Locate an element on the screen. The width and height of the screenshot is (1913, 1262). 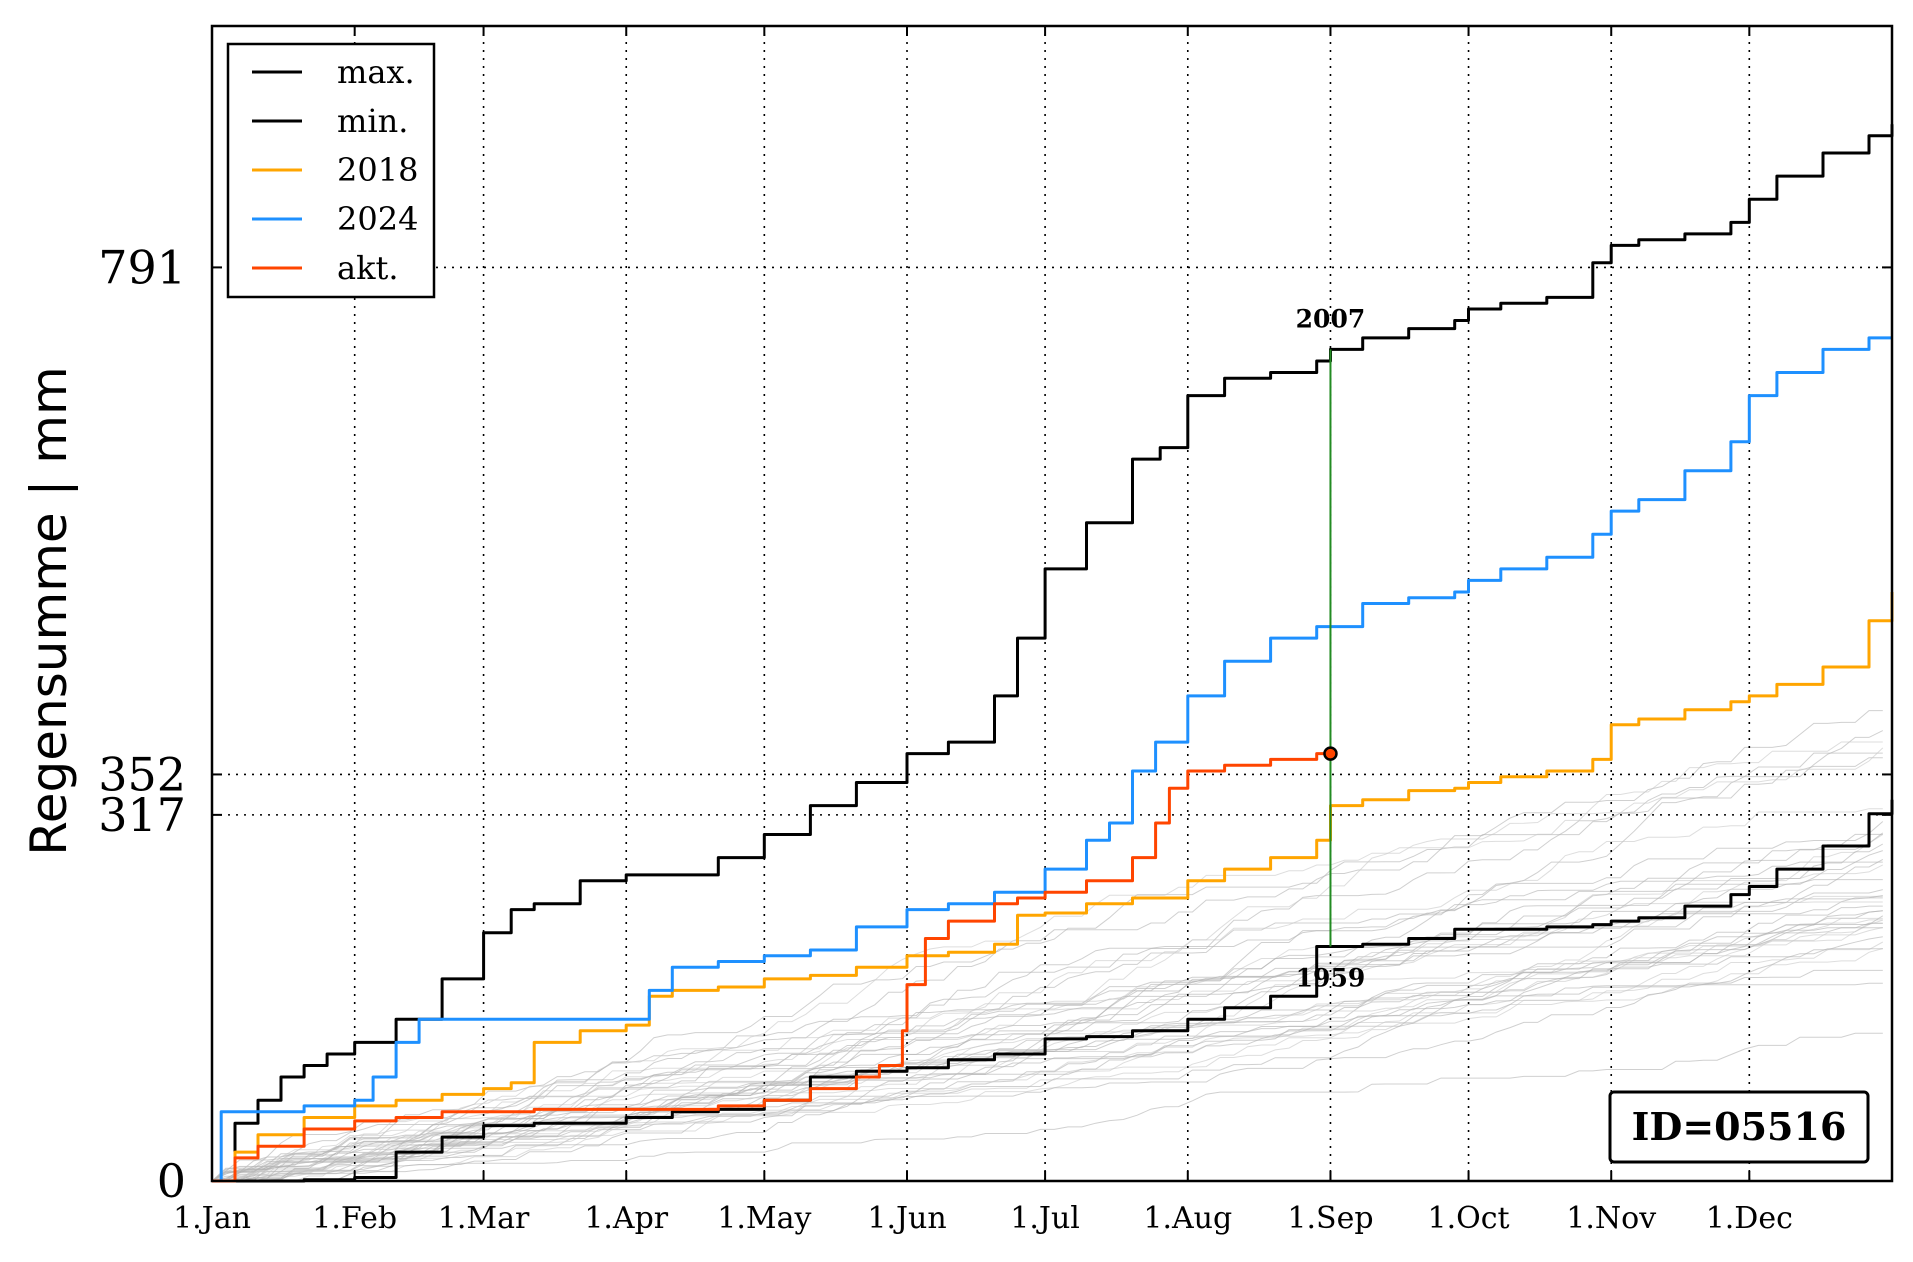
station-id-label: ID=05516 is located at coordinates (1739, 1126).